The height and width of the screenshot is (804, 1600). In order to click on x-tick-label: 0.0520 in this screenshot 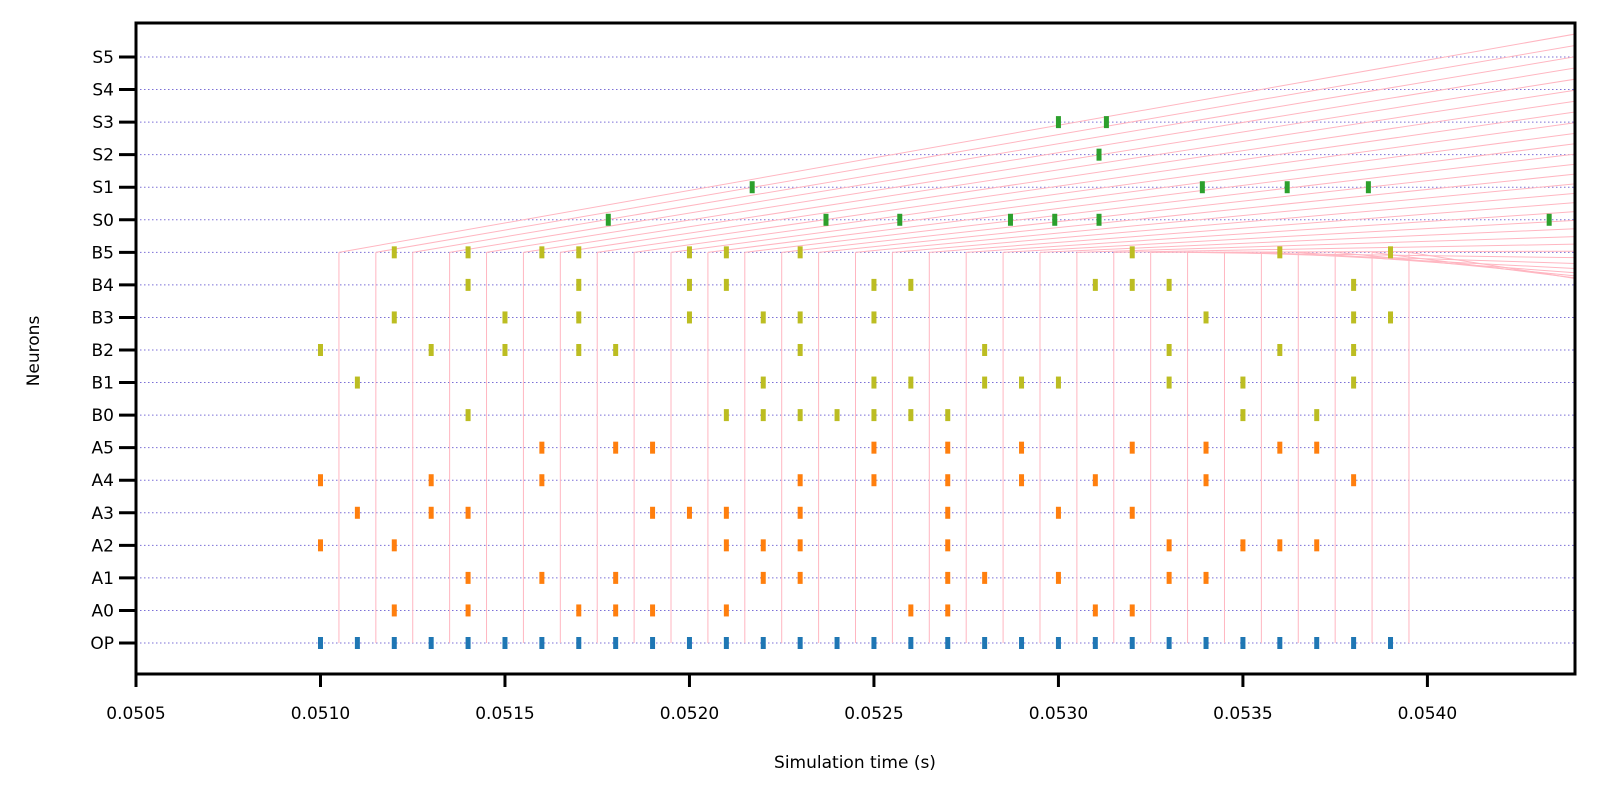, I will do `click(689, 714)`.